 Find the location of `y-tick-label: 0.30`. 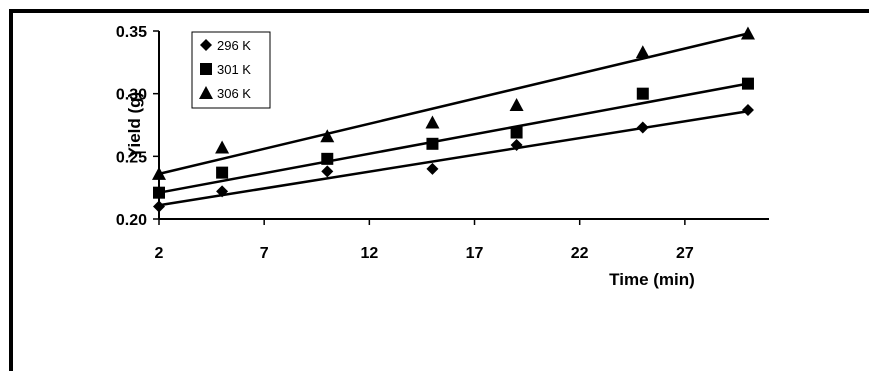

y-tick-label: 0.30 is located at coordinates (131, 95).